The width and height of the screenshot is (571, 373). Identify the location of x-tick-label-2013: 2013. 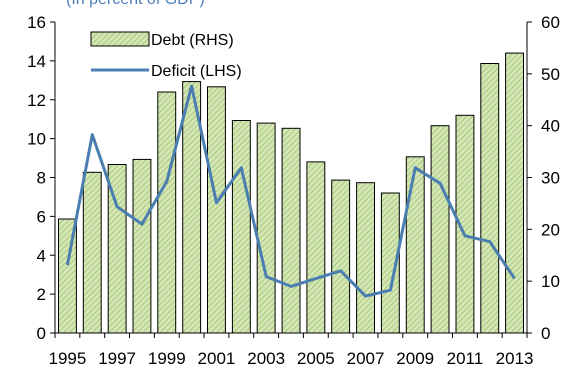
(515, 358).